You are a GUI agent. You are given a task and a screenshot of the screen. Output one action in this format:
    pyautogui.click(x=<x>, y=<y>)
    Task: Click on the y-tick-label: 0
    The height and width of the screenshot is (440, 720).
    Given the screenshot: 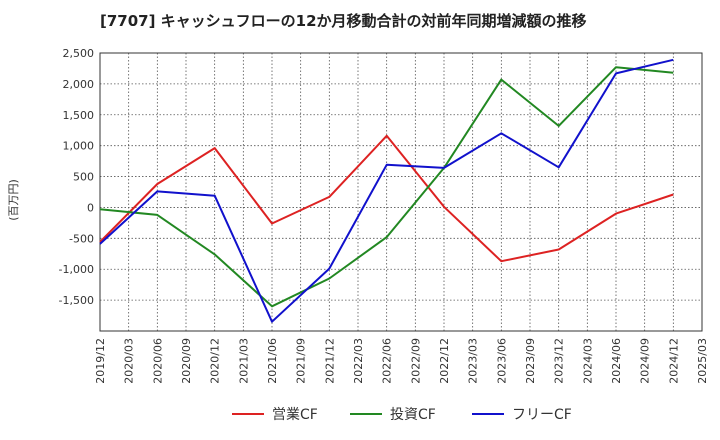 What is the action you would take?
    pyautogui.click(x=90, y=207)
    